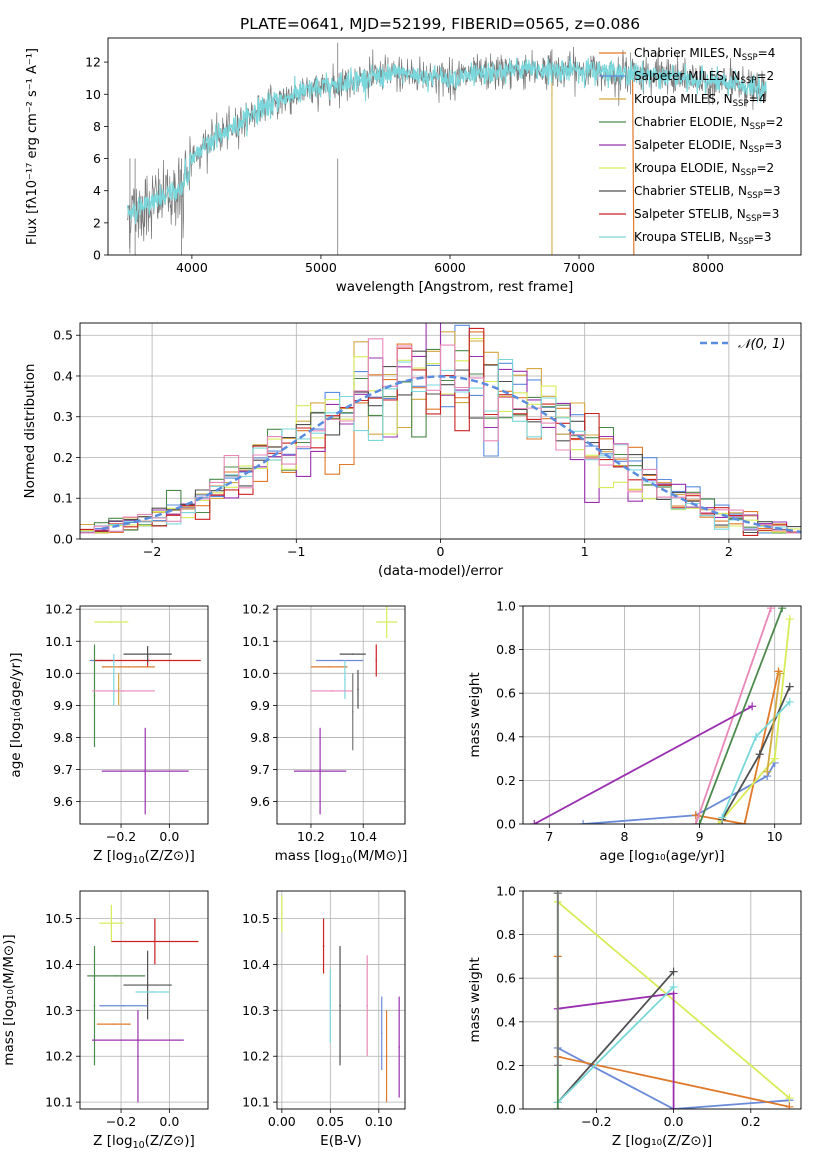 The height and width of the screenshot is (1170, 819). I want to click on spectrum-axes: 4000 5000 6000 7000 8000 0 2 4 6 8 10 12, so click(404, 165).